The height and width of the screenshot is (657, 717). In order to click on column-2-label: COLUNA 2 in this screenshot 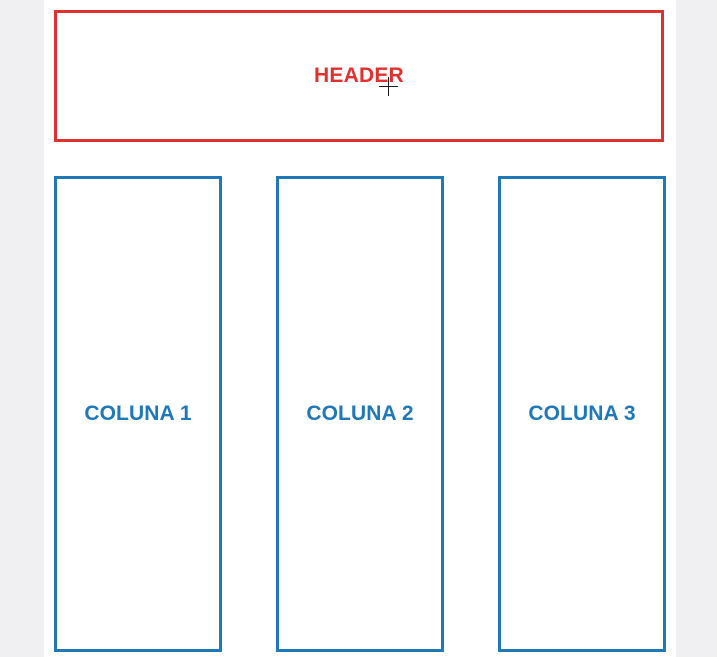, I will do `click(360, 413)`.